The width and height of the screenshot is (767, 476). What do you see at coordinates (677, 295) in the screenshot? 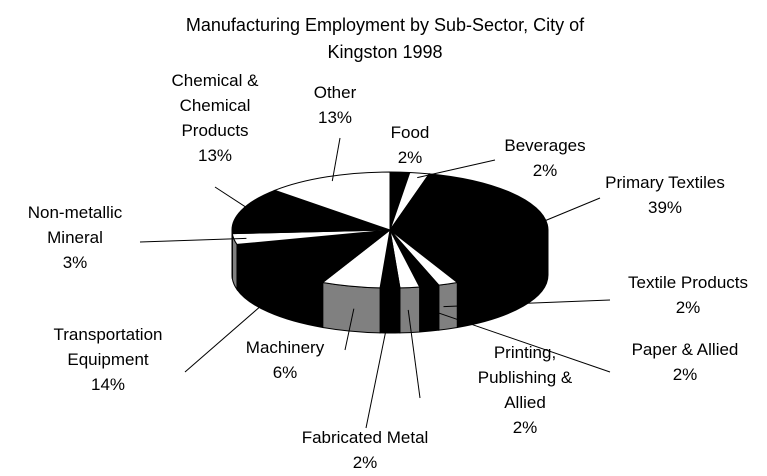
I see `slice-label: Textile Products 2%` at bounding box center [677, 295].